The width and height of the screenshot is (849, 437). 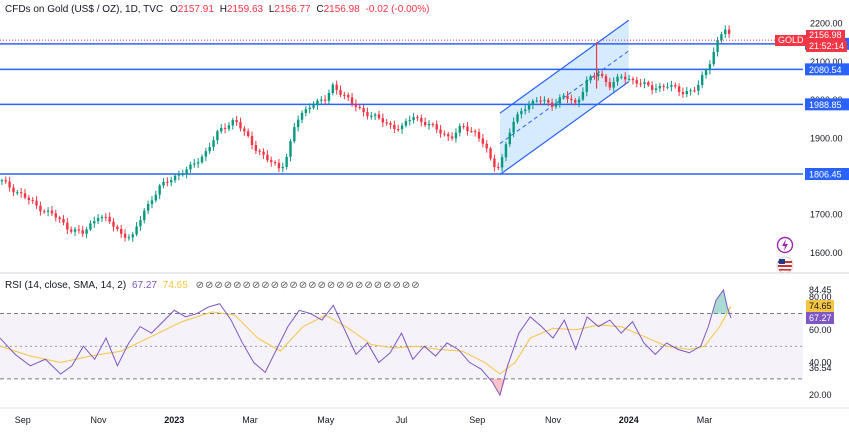 What do you see at coordinates (564, 128) in the screenshot?
I see `channel-lower-line` at bounding box center [564, 128].